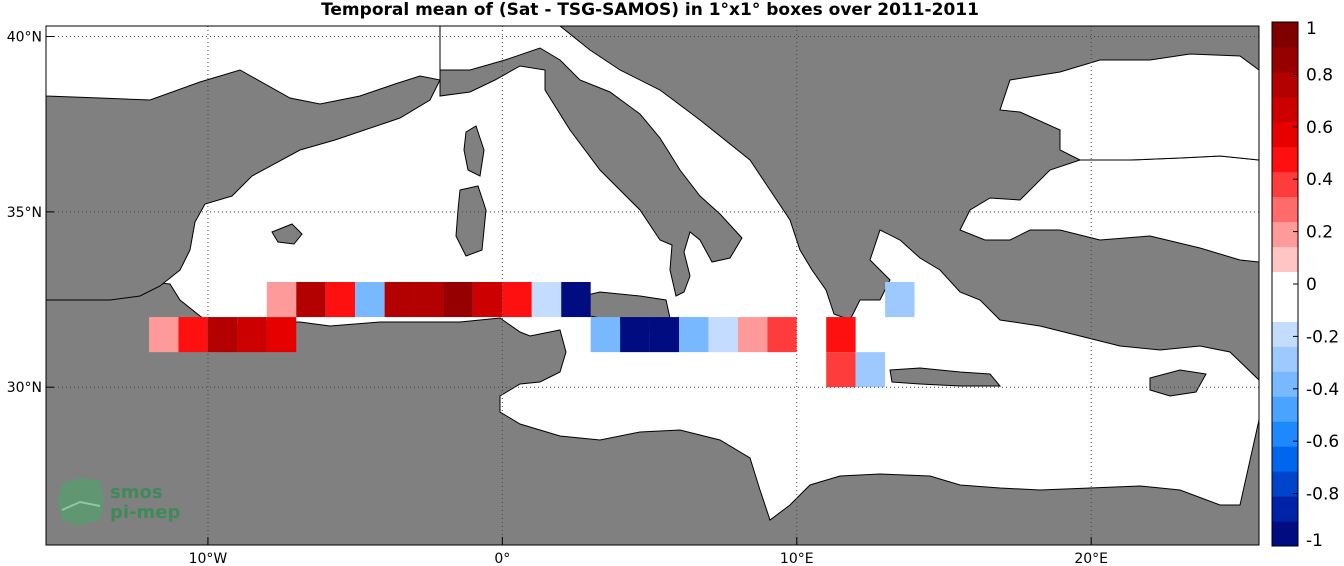 The width and height of the screenshot is (1344, 566). What do you see at coordinates (24, 388) in the screenshot?
I see `lat-tick-label: 30°N` at bounding box center [24, 388].